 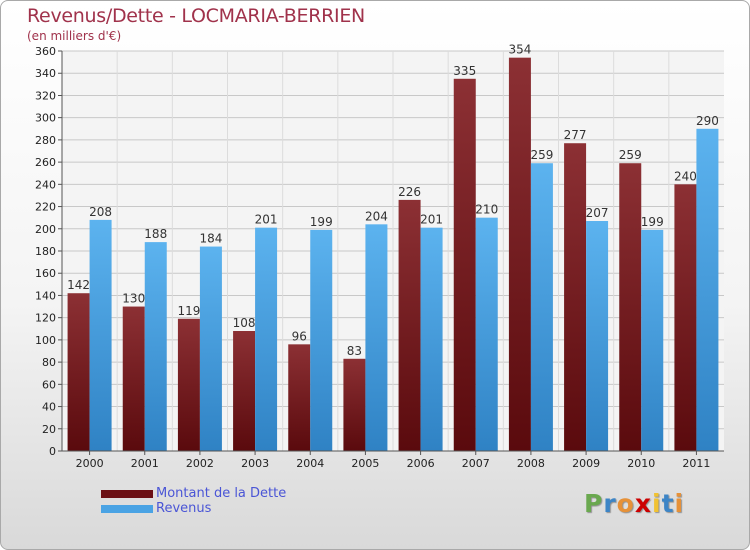 I want to click on x-tick-label: 2005, so click(x=365, y=463).